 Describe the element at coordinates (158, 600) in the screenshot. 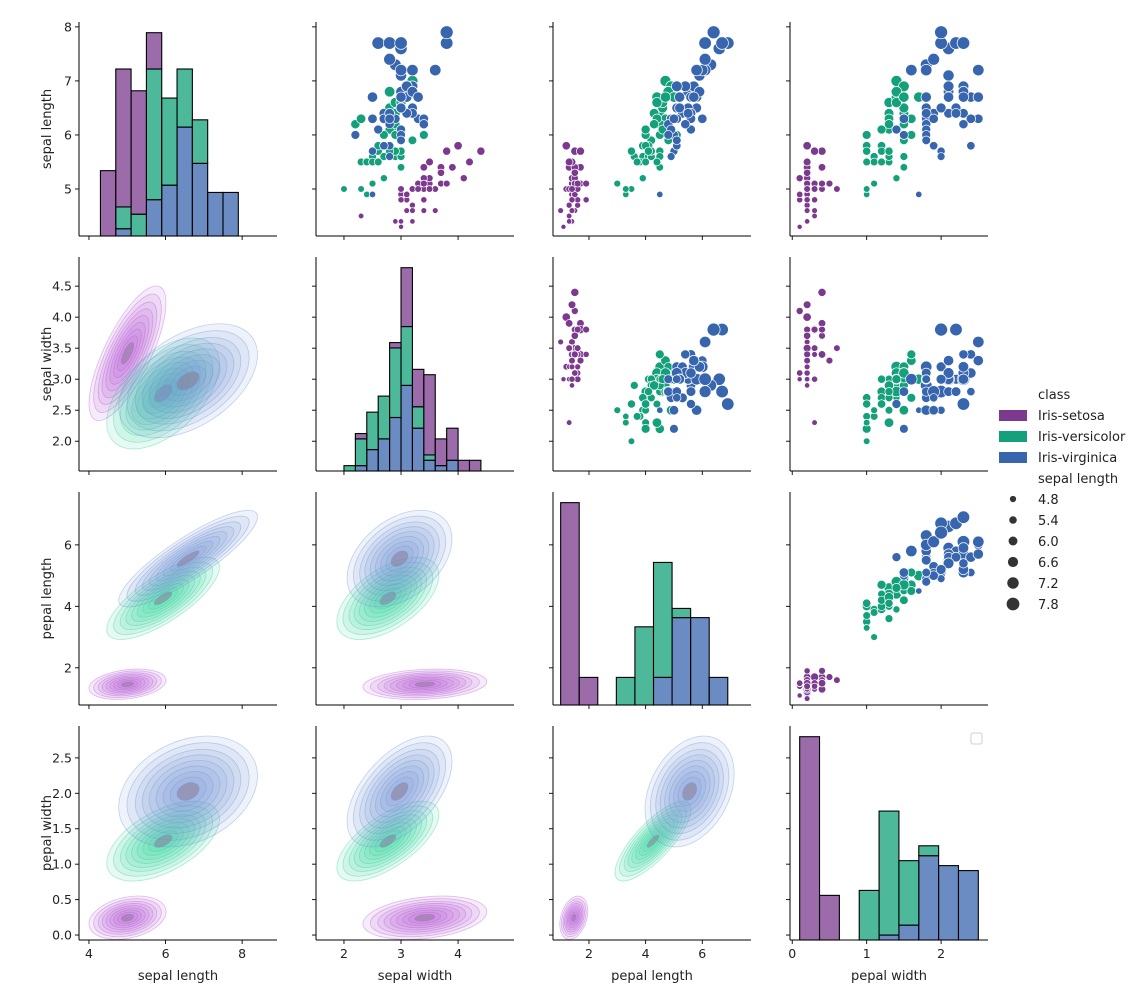

I see `panel-pepal-length-vs-sepal-length: 2 4 6 pepal length` at that location.